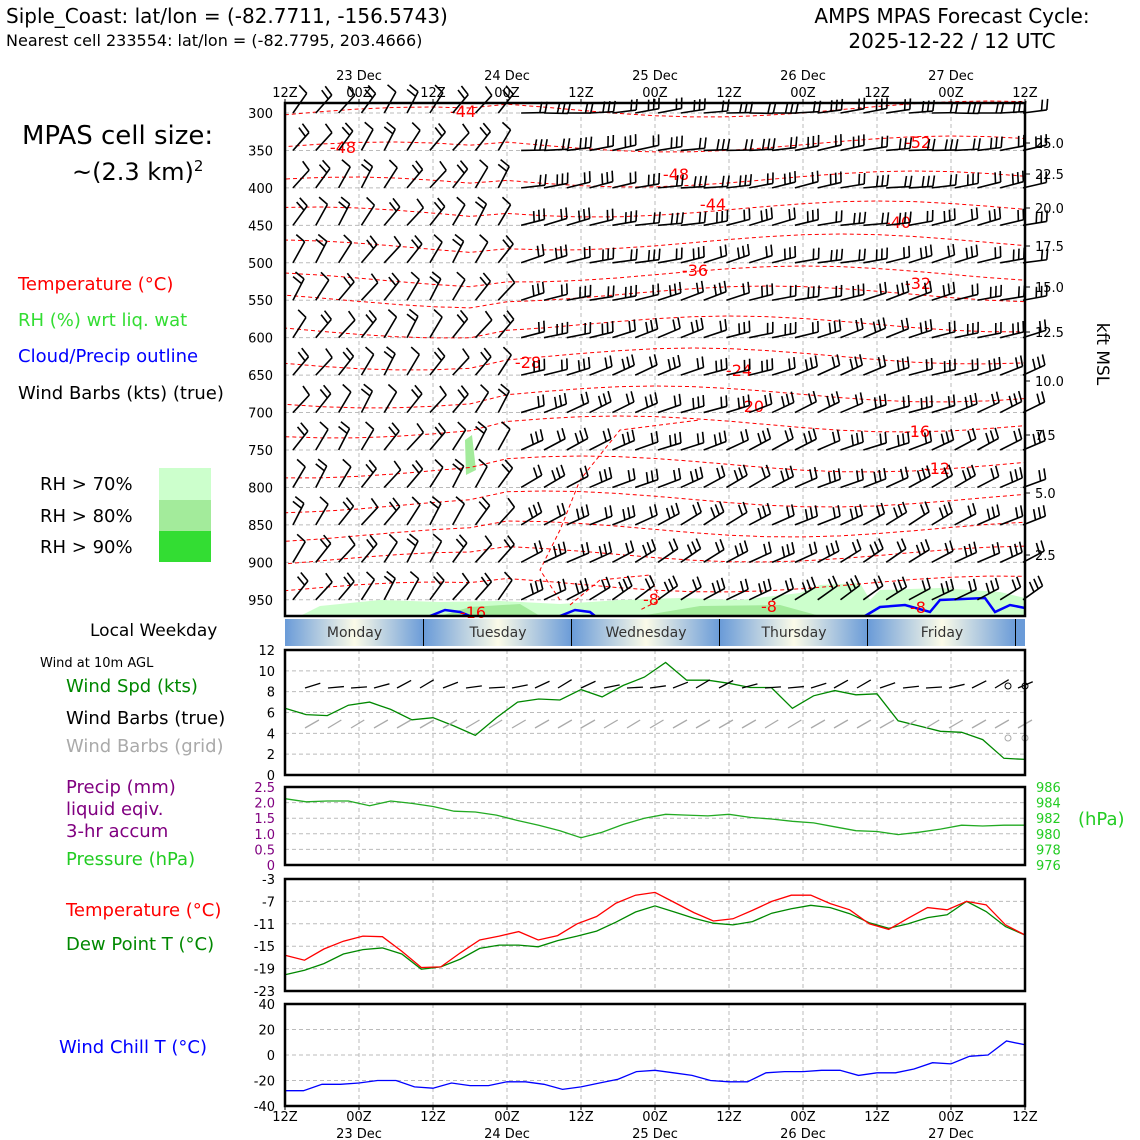  Describe the element at coordinates (528, 362) in the screenshot. I see `contour-label: -28` at that location.